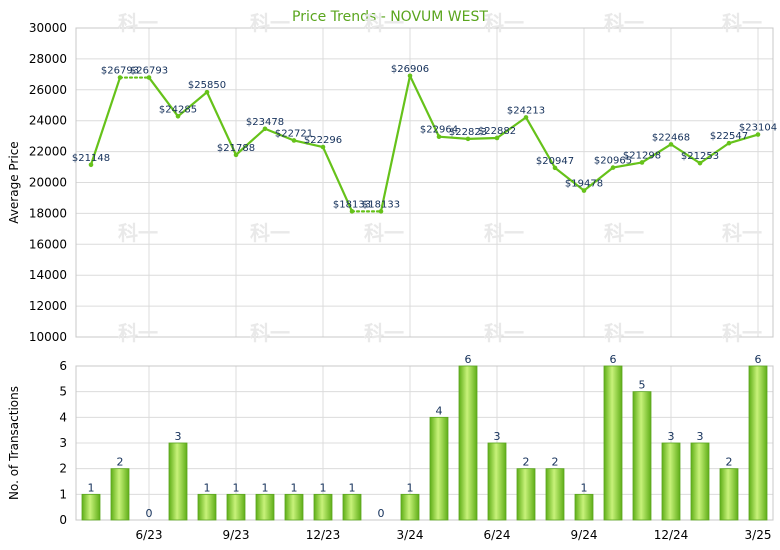 Image resolution: width=780 pixels, height=550 pixels. I want to click on price-data-label: $26906, so click(410, 69).